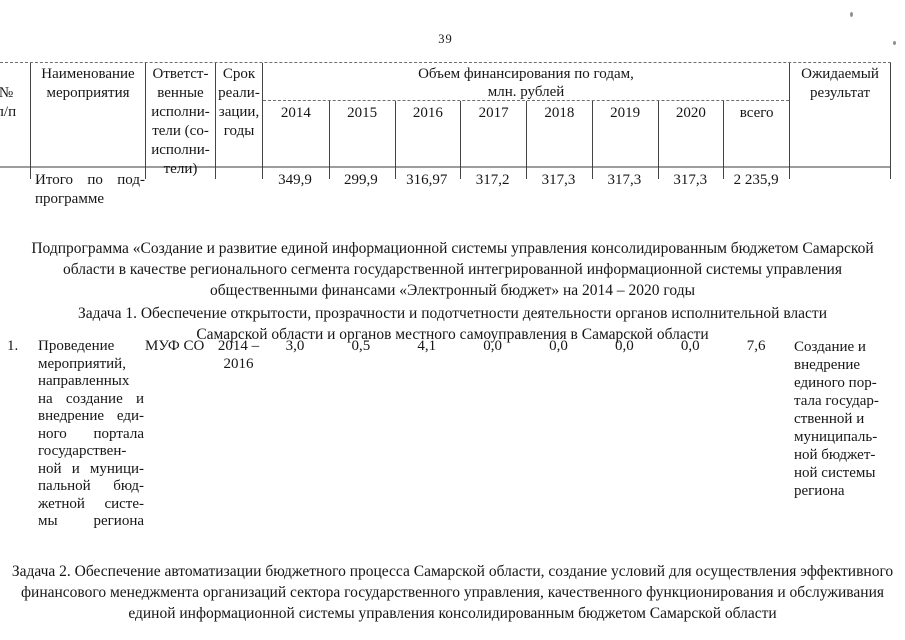 The height and width of the screenshot is (640, 905). Describe the element at coordinates (238, 355) in the screenshot. I see `row1-term: 2014 – 2016` at that location.